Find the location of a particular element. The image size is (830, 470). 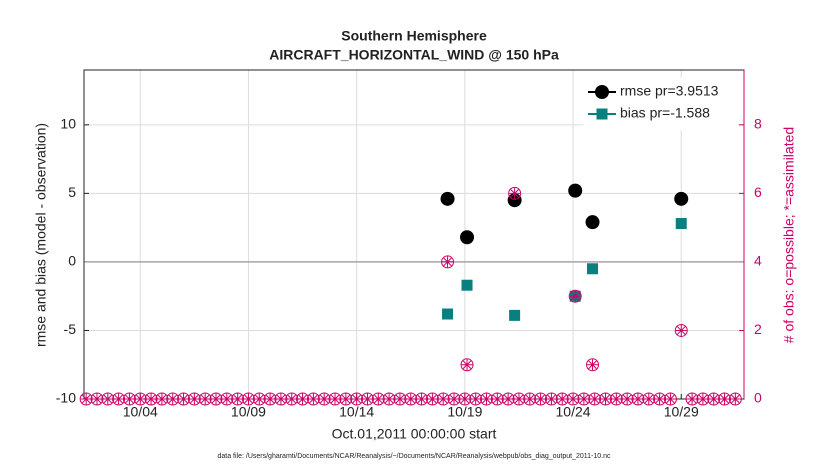

x-tick-label: 10/24 is located at coordinates (573, 412).